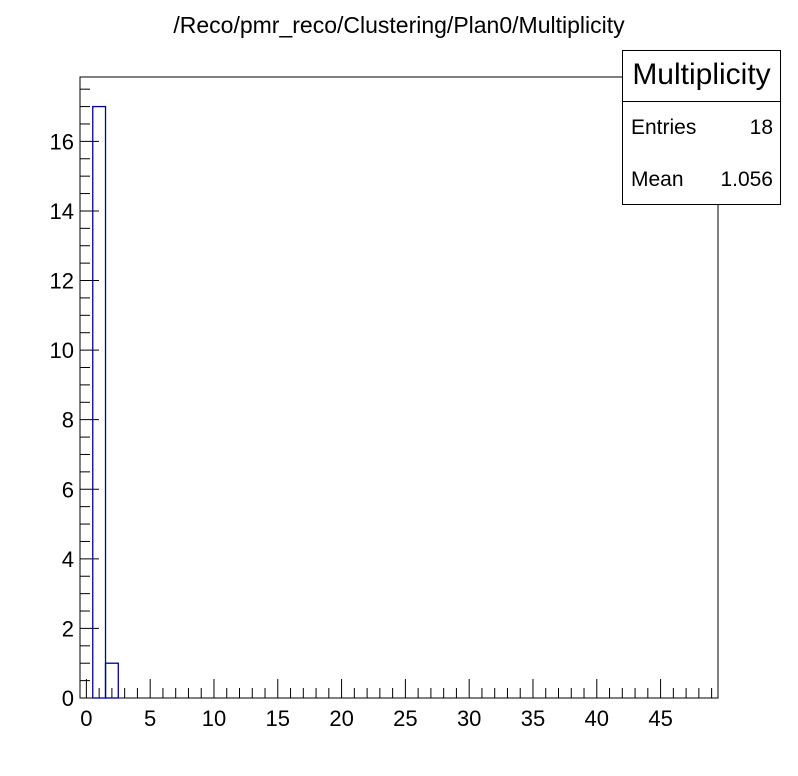 The image size is (798, 776). What do you see at coordinates (405, 718) in the screenshot?
I see `x-tick-label: 25` at bounding box center [405, 718].